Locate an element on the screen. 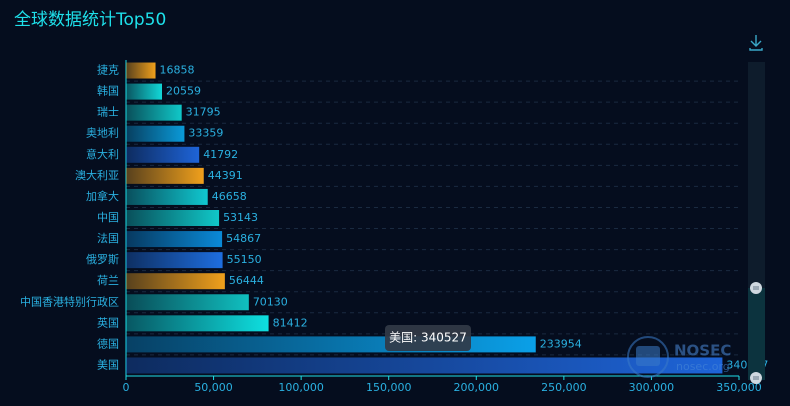  x-tick-label: 300,000 is located at coordinates (652, 387).